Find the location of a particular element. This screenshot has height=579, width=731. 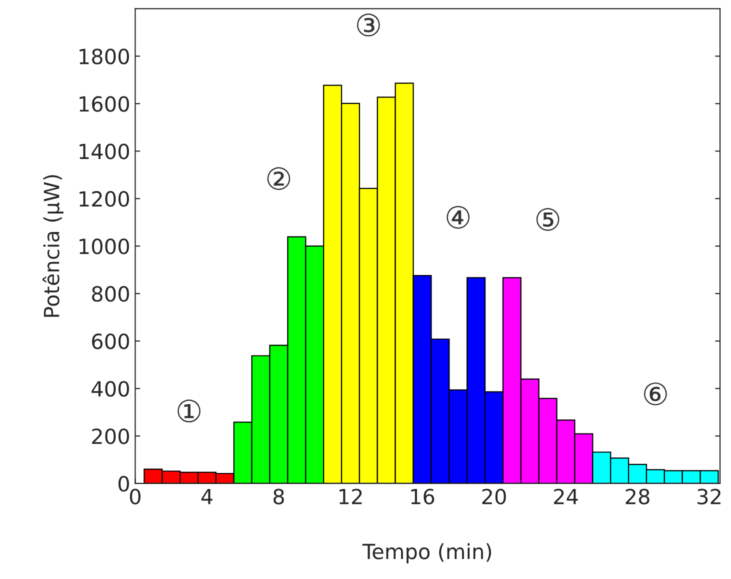

y-tick-label: 200 is located at coordinates (110, 436).